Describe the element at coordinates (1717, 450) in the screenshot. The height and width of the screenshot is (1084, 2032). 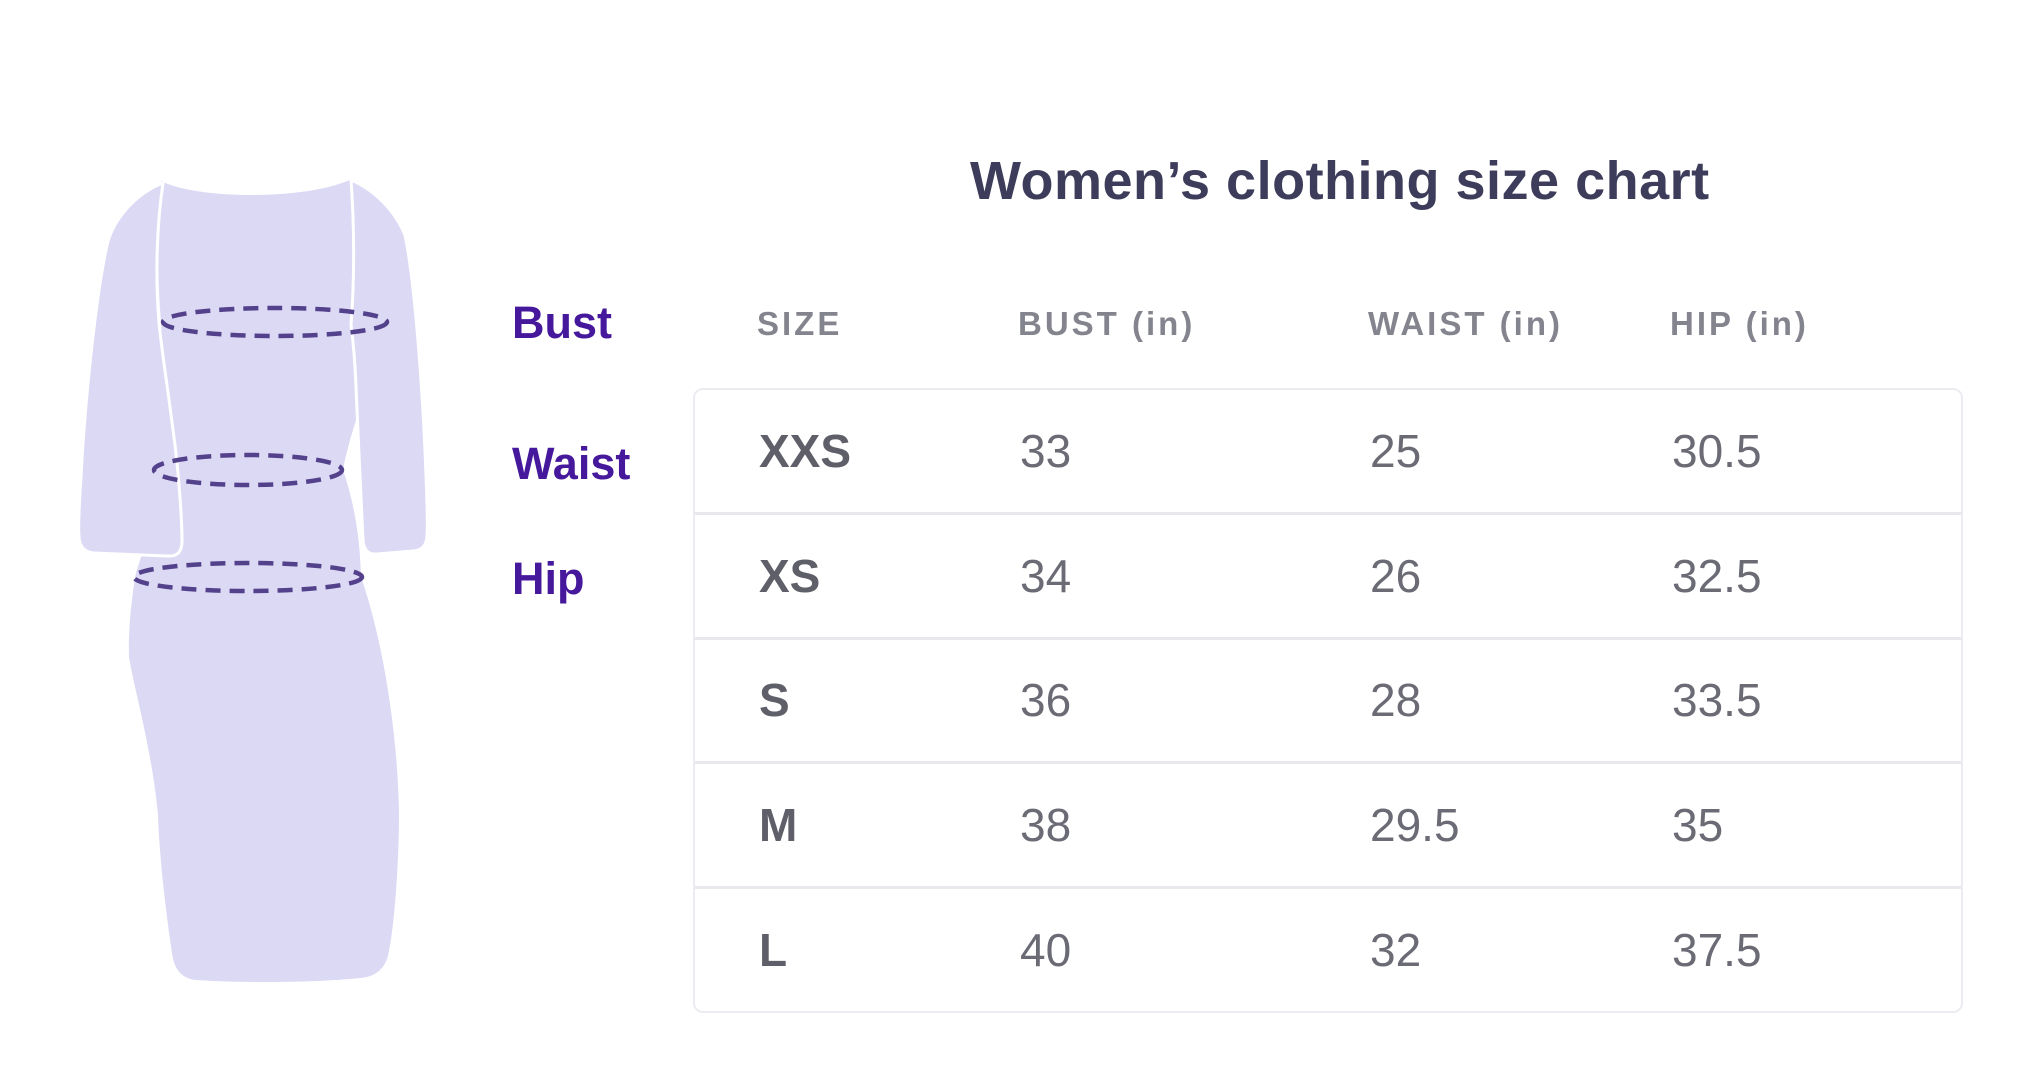
I see `hip-cell: 30.5` at that location.